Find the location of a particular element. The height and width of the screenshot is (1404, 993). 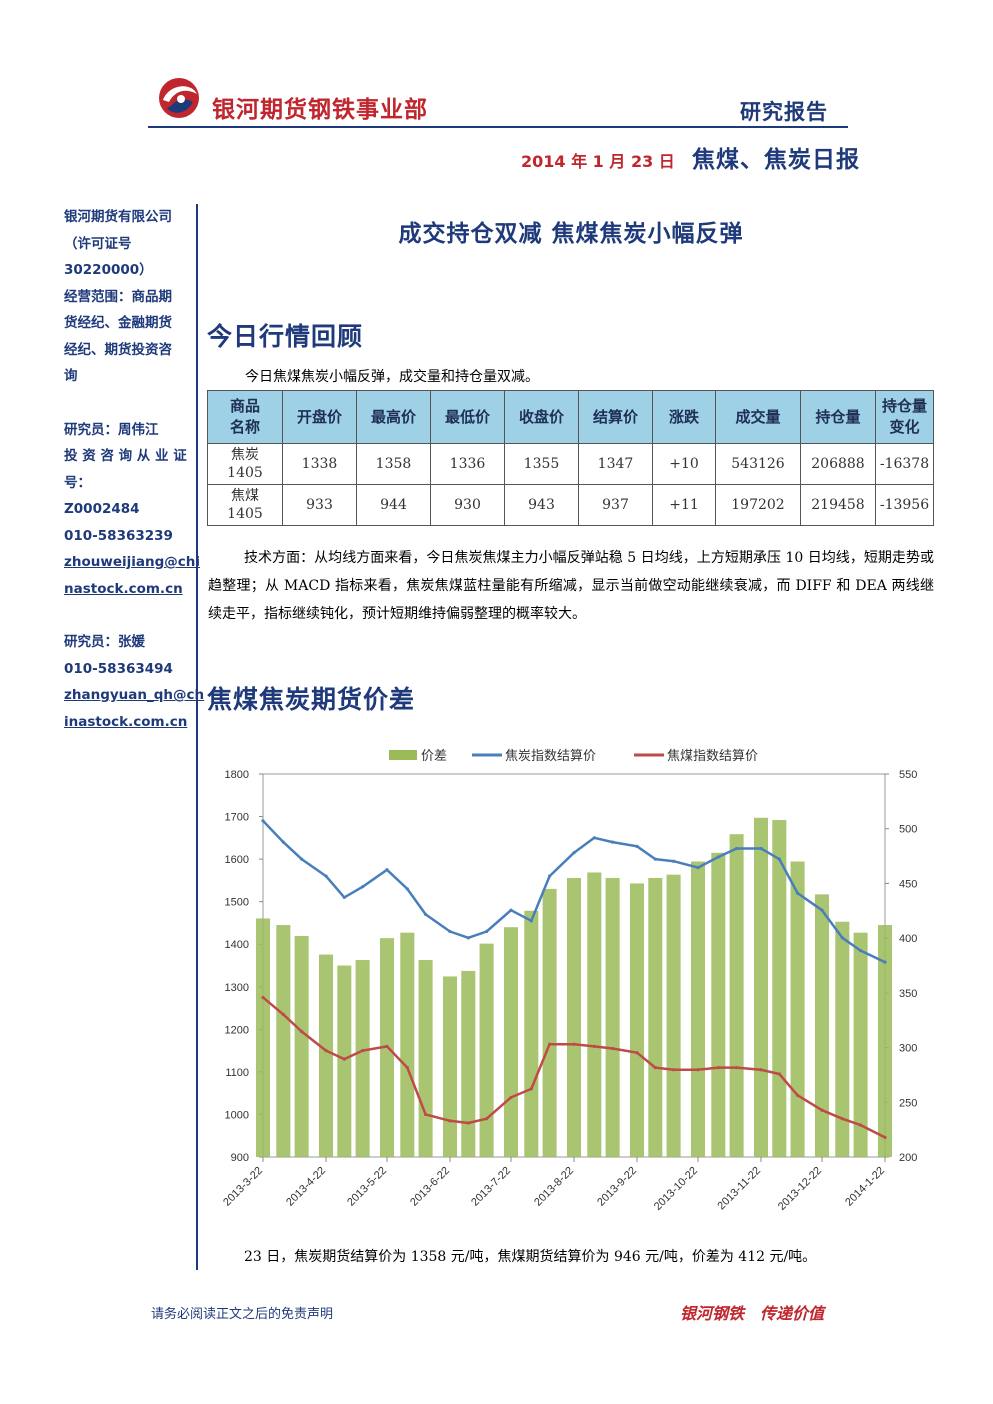

section-title-spread: 焦煤焦炭期货价差 is located at coordinates (311, 699).